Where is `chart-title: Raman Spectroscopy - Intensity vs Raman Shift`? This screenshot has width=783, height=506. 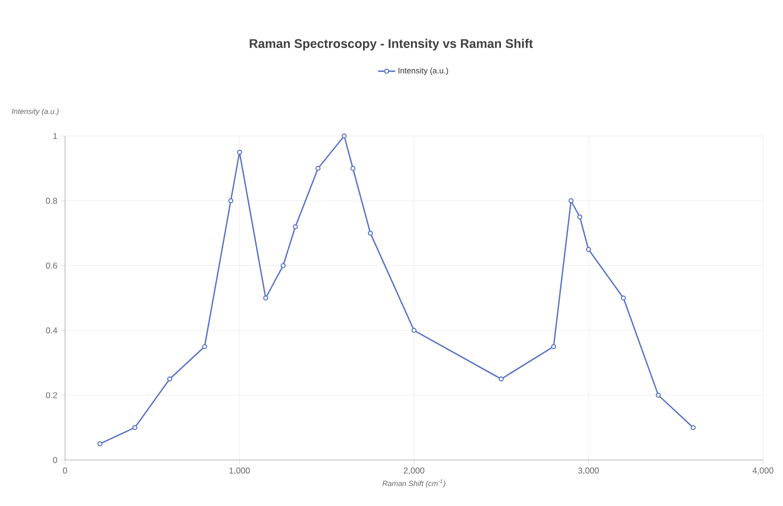 chart-title: Raman Spectroscopy - Intensity vs Raman Shift is located at coordinates (391, 44).